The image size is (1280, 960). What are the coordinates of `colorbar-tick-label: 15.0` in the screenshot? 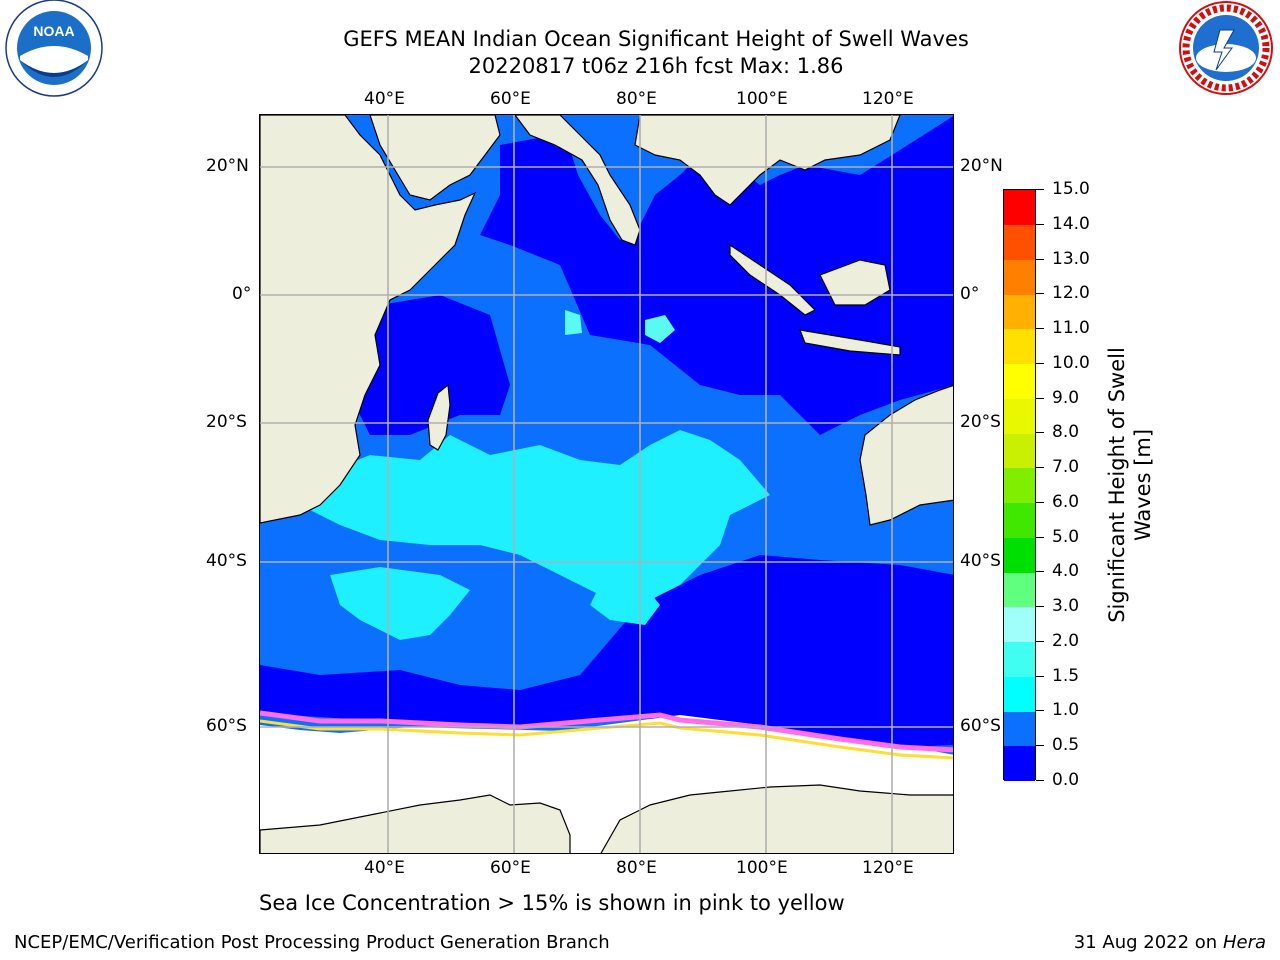 It's located at (1071, 189).